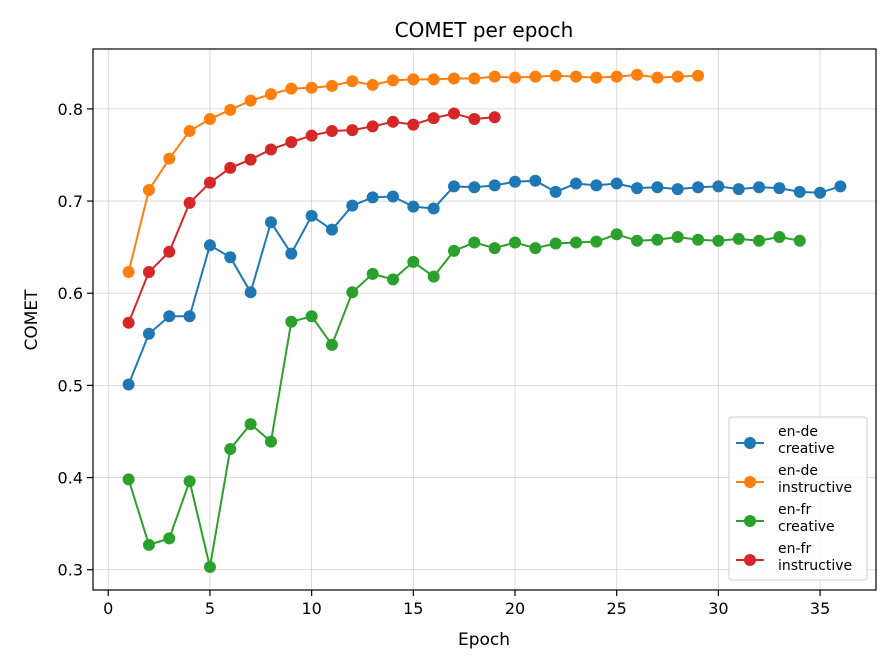 The height and width of the screenshot is (672, 896). I want to click on y-axis-label: COMET, so click(32, 320).